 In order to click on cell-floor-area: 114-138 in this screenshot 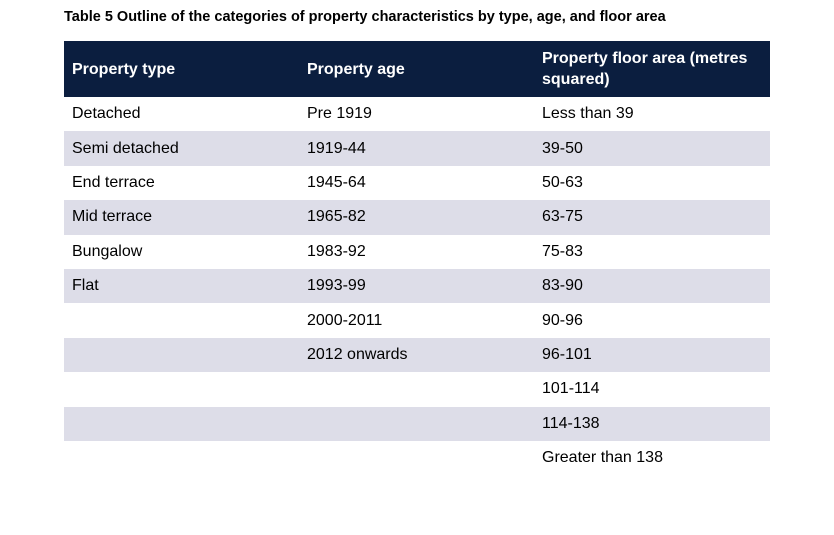, I will do `click(652, 423)`.